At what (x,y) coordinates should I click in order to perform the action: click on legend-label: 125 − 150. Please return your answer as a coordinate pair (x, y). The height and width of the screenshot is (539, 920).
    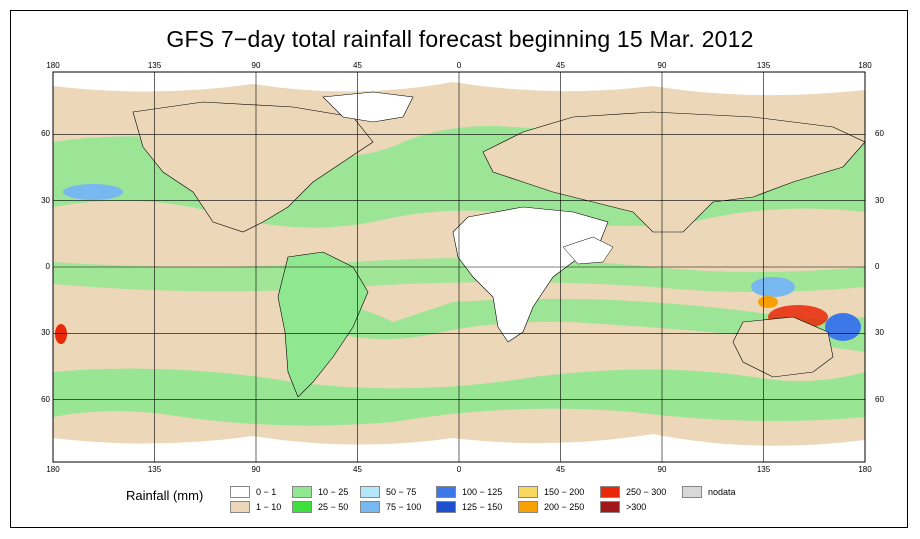
    Looking at the image, I should click on (482, 507).